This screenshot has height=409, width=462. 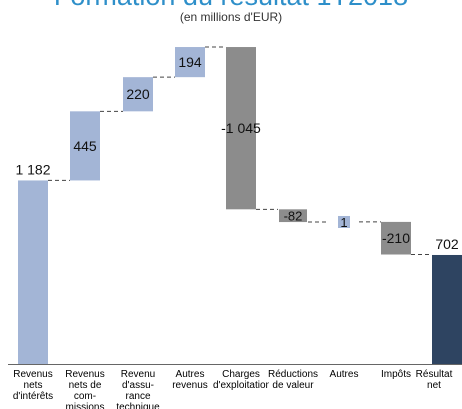 I want to click on category-label-9: Résultat net, so click(x=434, y=380).